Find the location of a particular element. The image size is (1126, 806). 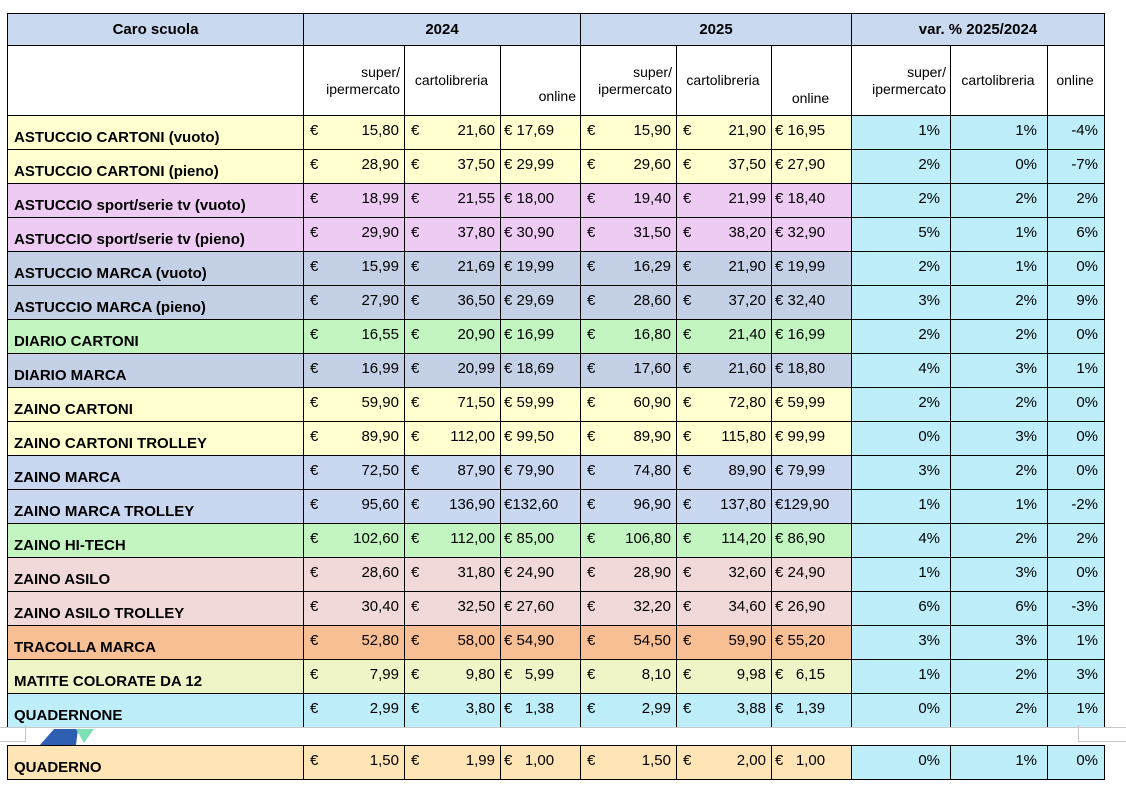

variation-cartolibreria: 3% is located at coordinates (999, 575).